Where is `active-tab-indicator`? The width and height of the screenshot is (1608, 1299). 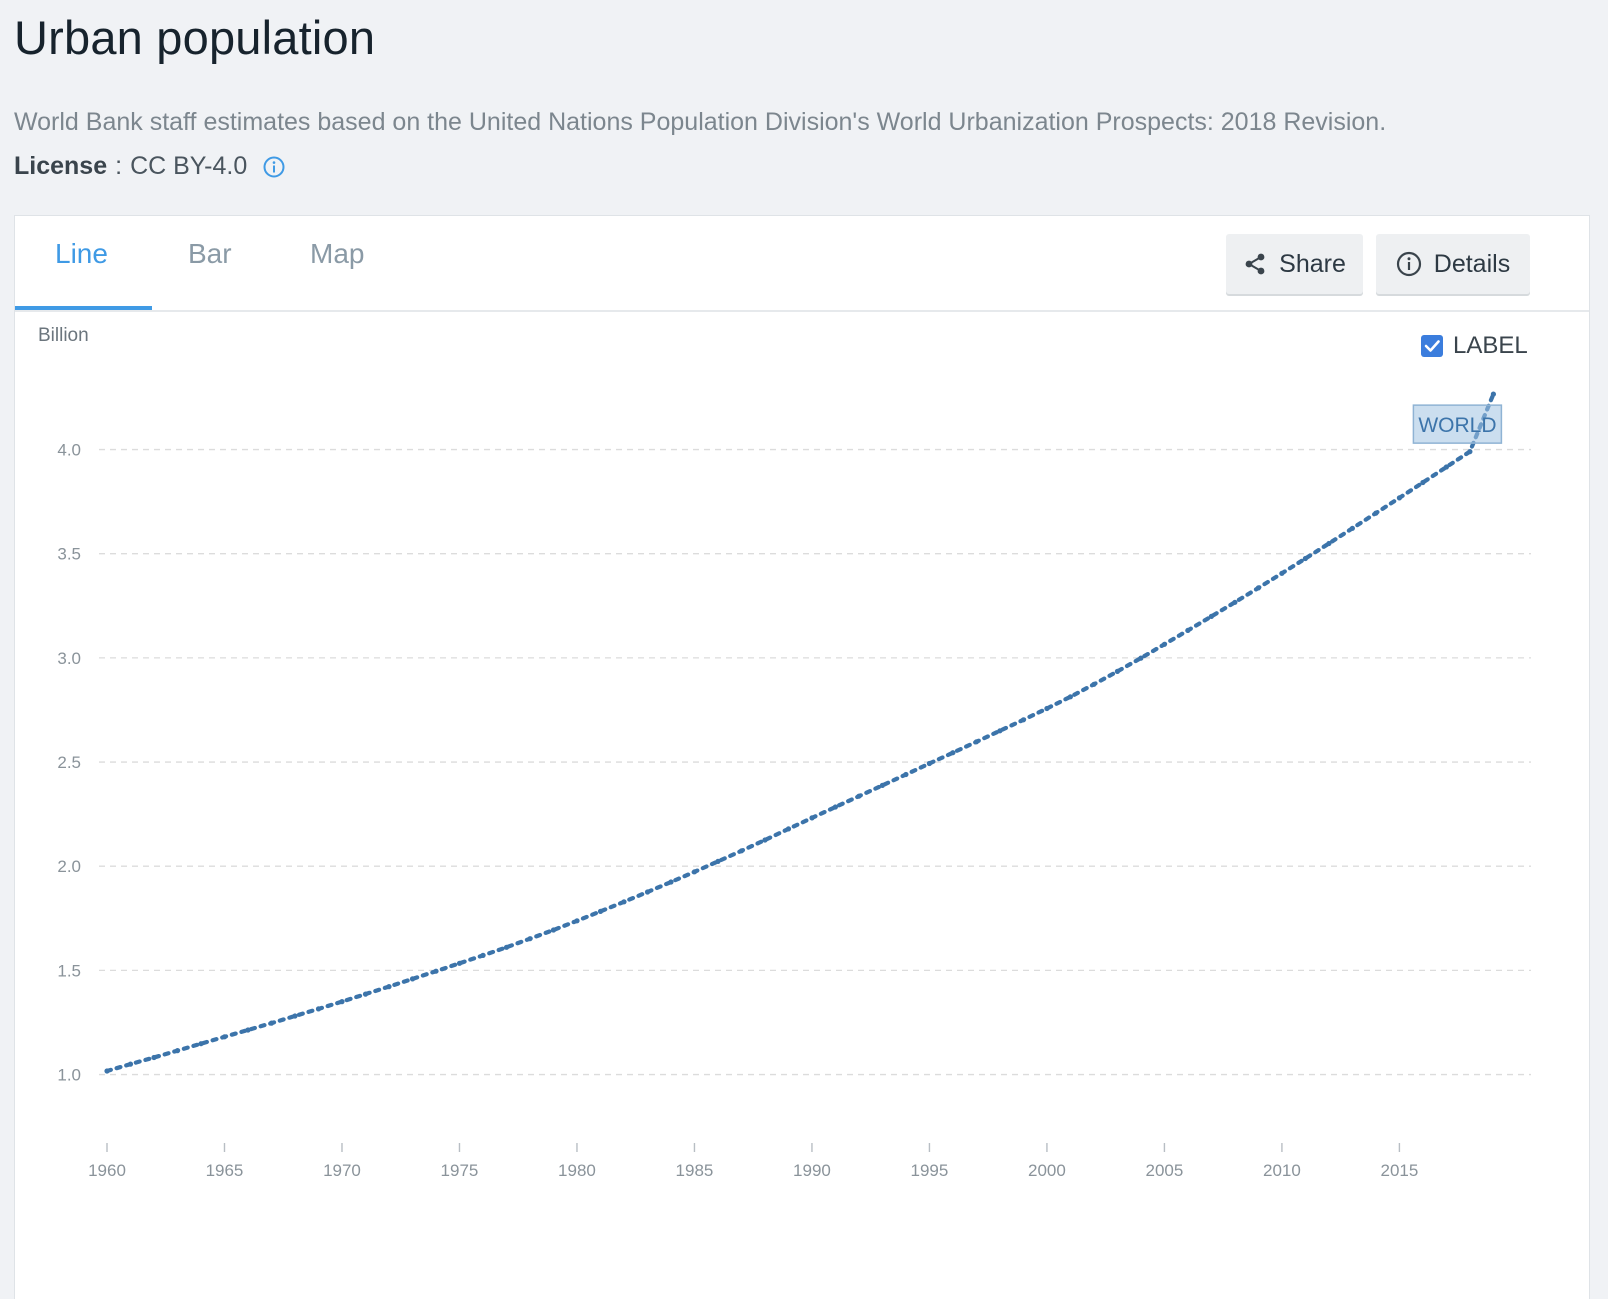
active-tab-indicator is located at coordinates (83, 308).